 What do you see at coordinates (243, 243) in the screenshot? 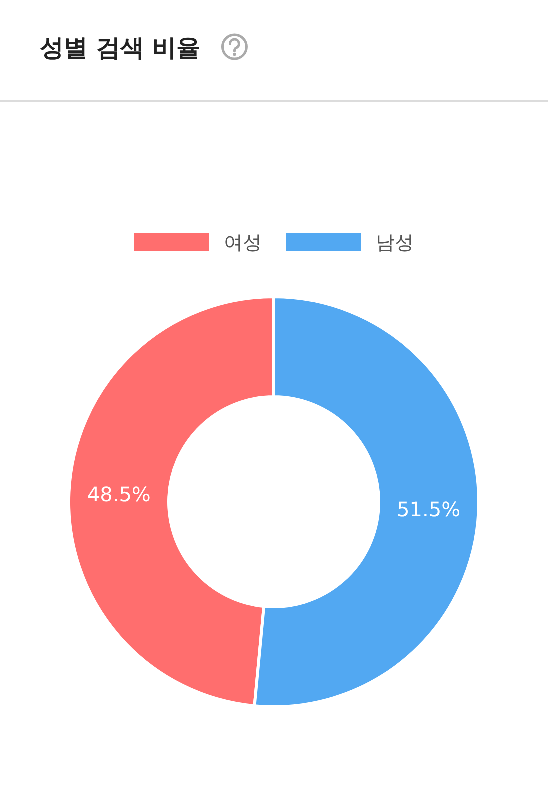
I see `legend-label: 여성` at bounding box center [243, 243].